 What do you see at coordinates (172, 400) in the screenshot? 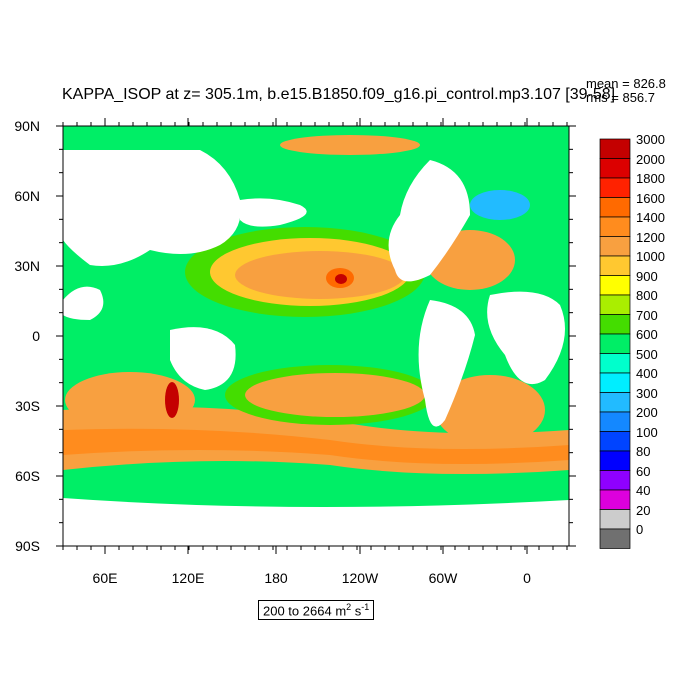
I see `agulhas-peak` at bounding box center [172, 400].